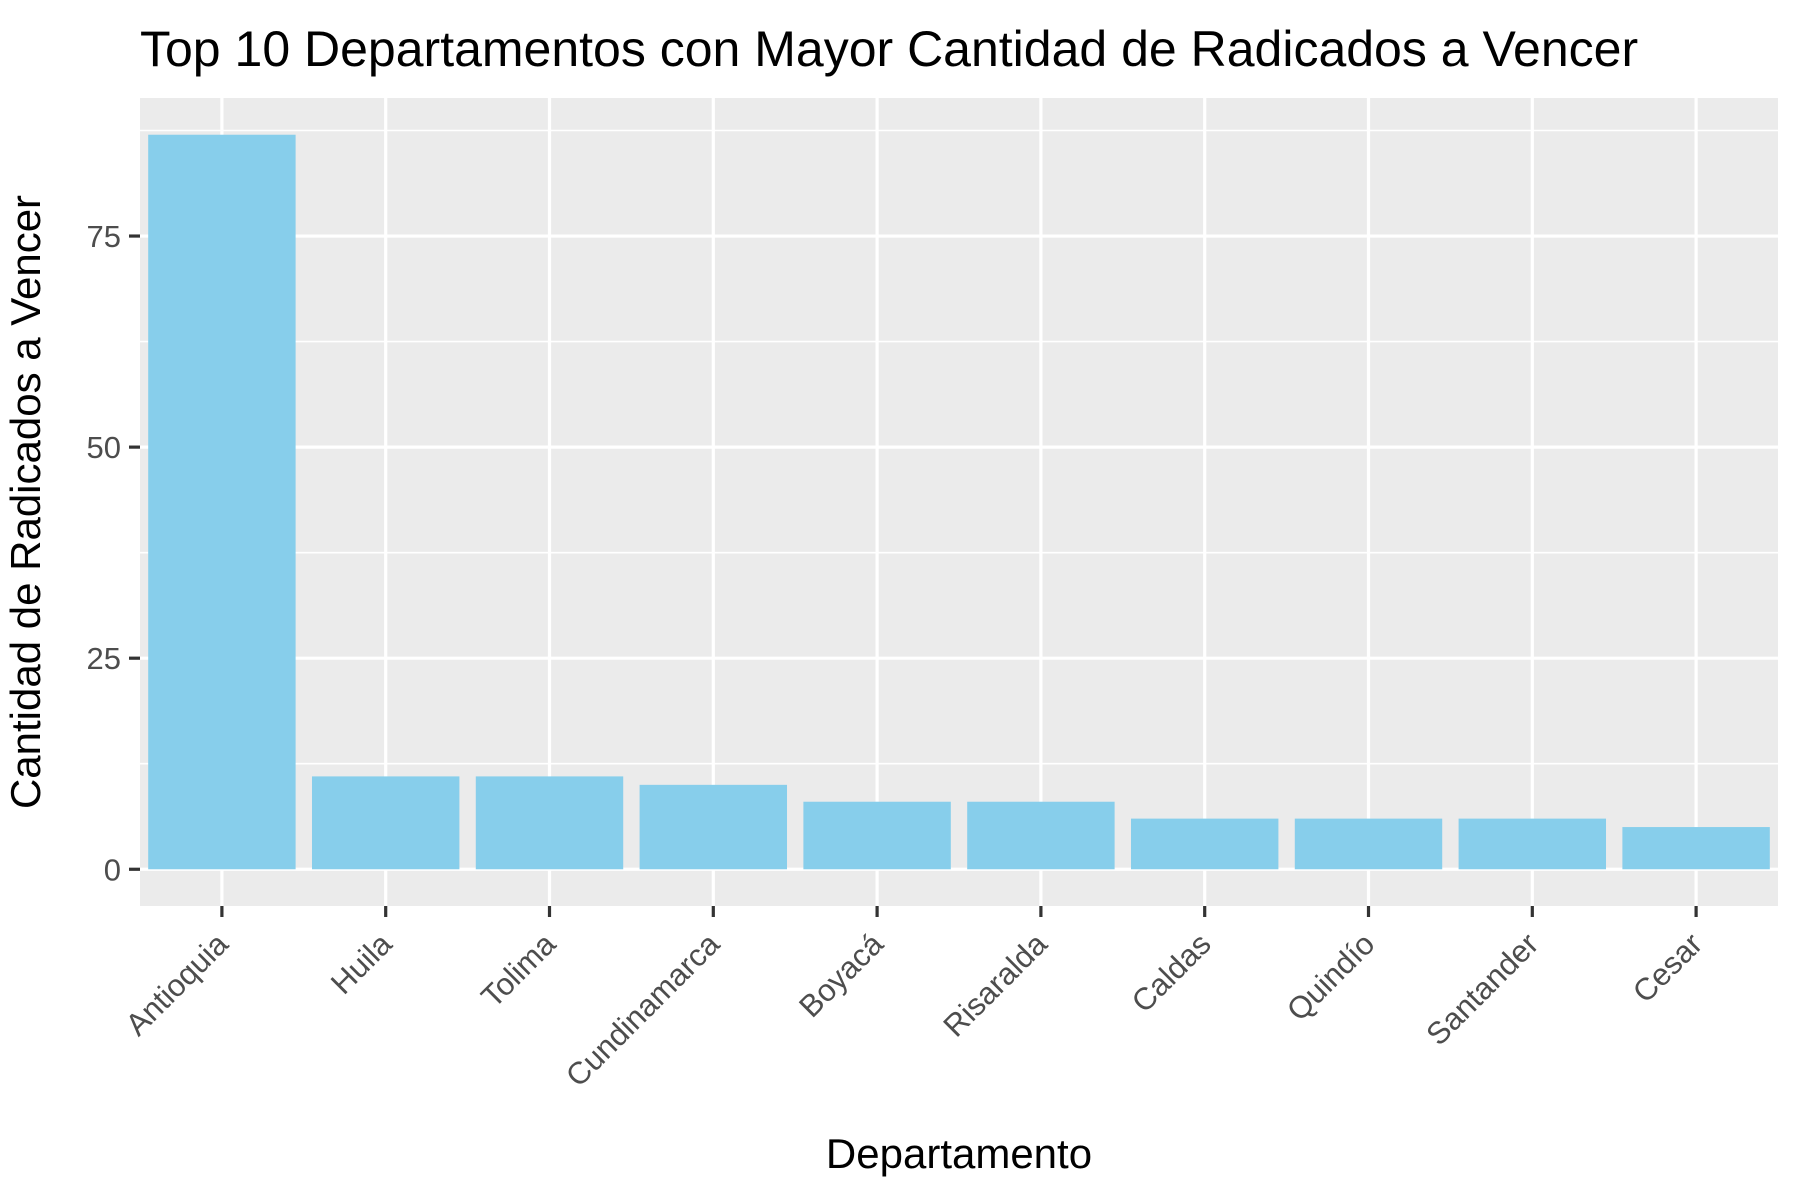  What do you see at coordinates (104, 447) in the screenshot?
I see `y-tick-label: 50` at bounding box center [104, 447].